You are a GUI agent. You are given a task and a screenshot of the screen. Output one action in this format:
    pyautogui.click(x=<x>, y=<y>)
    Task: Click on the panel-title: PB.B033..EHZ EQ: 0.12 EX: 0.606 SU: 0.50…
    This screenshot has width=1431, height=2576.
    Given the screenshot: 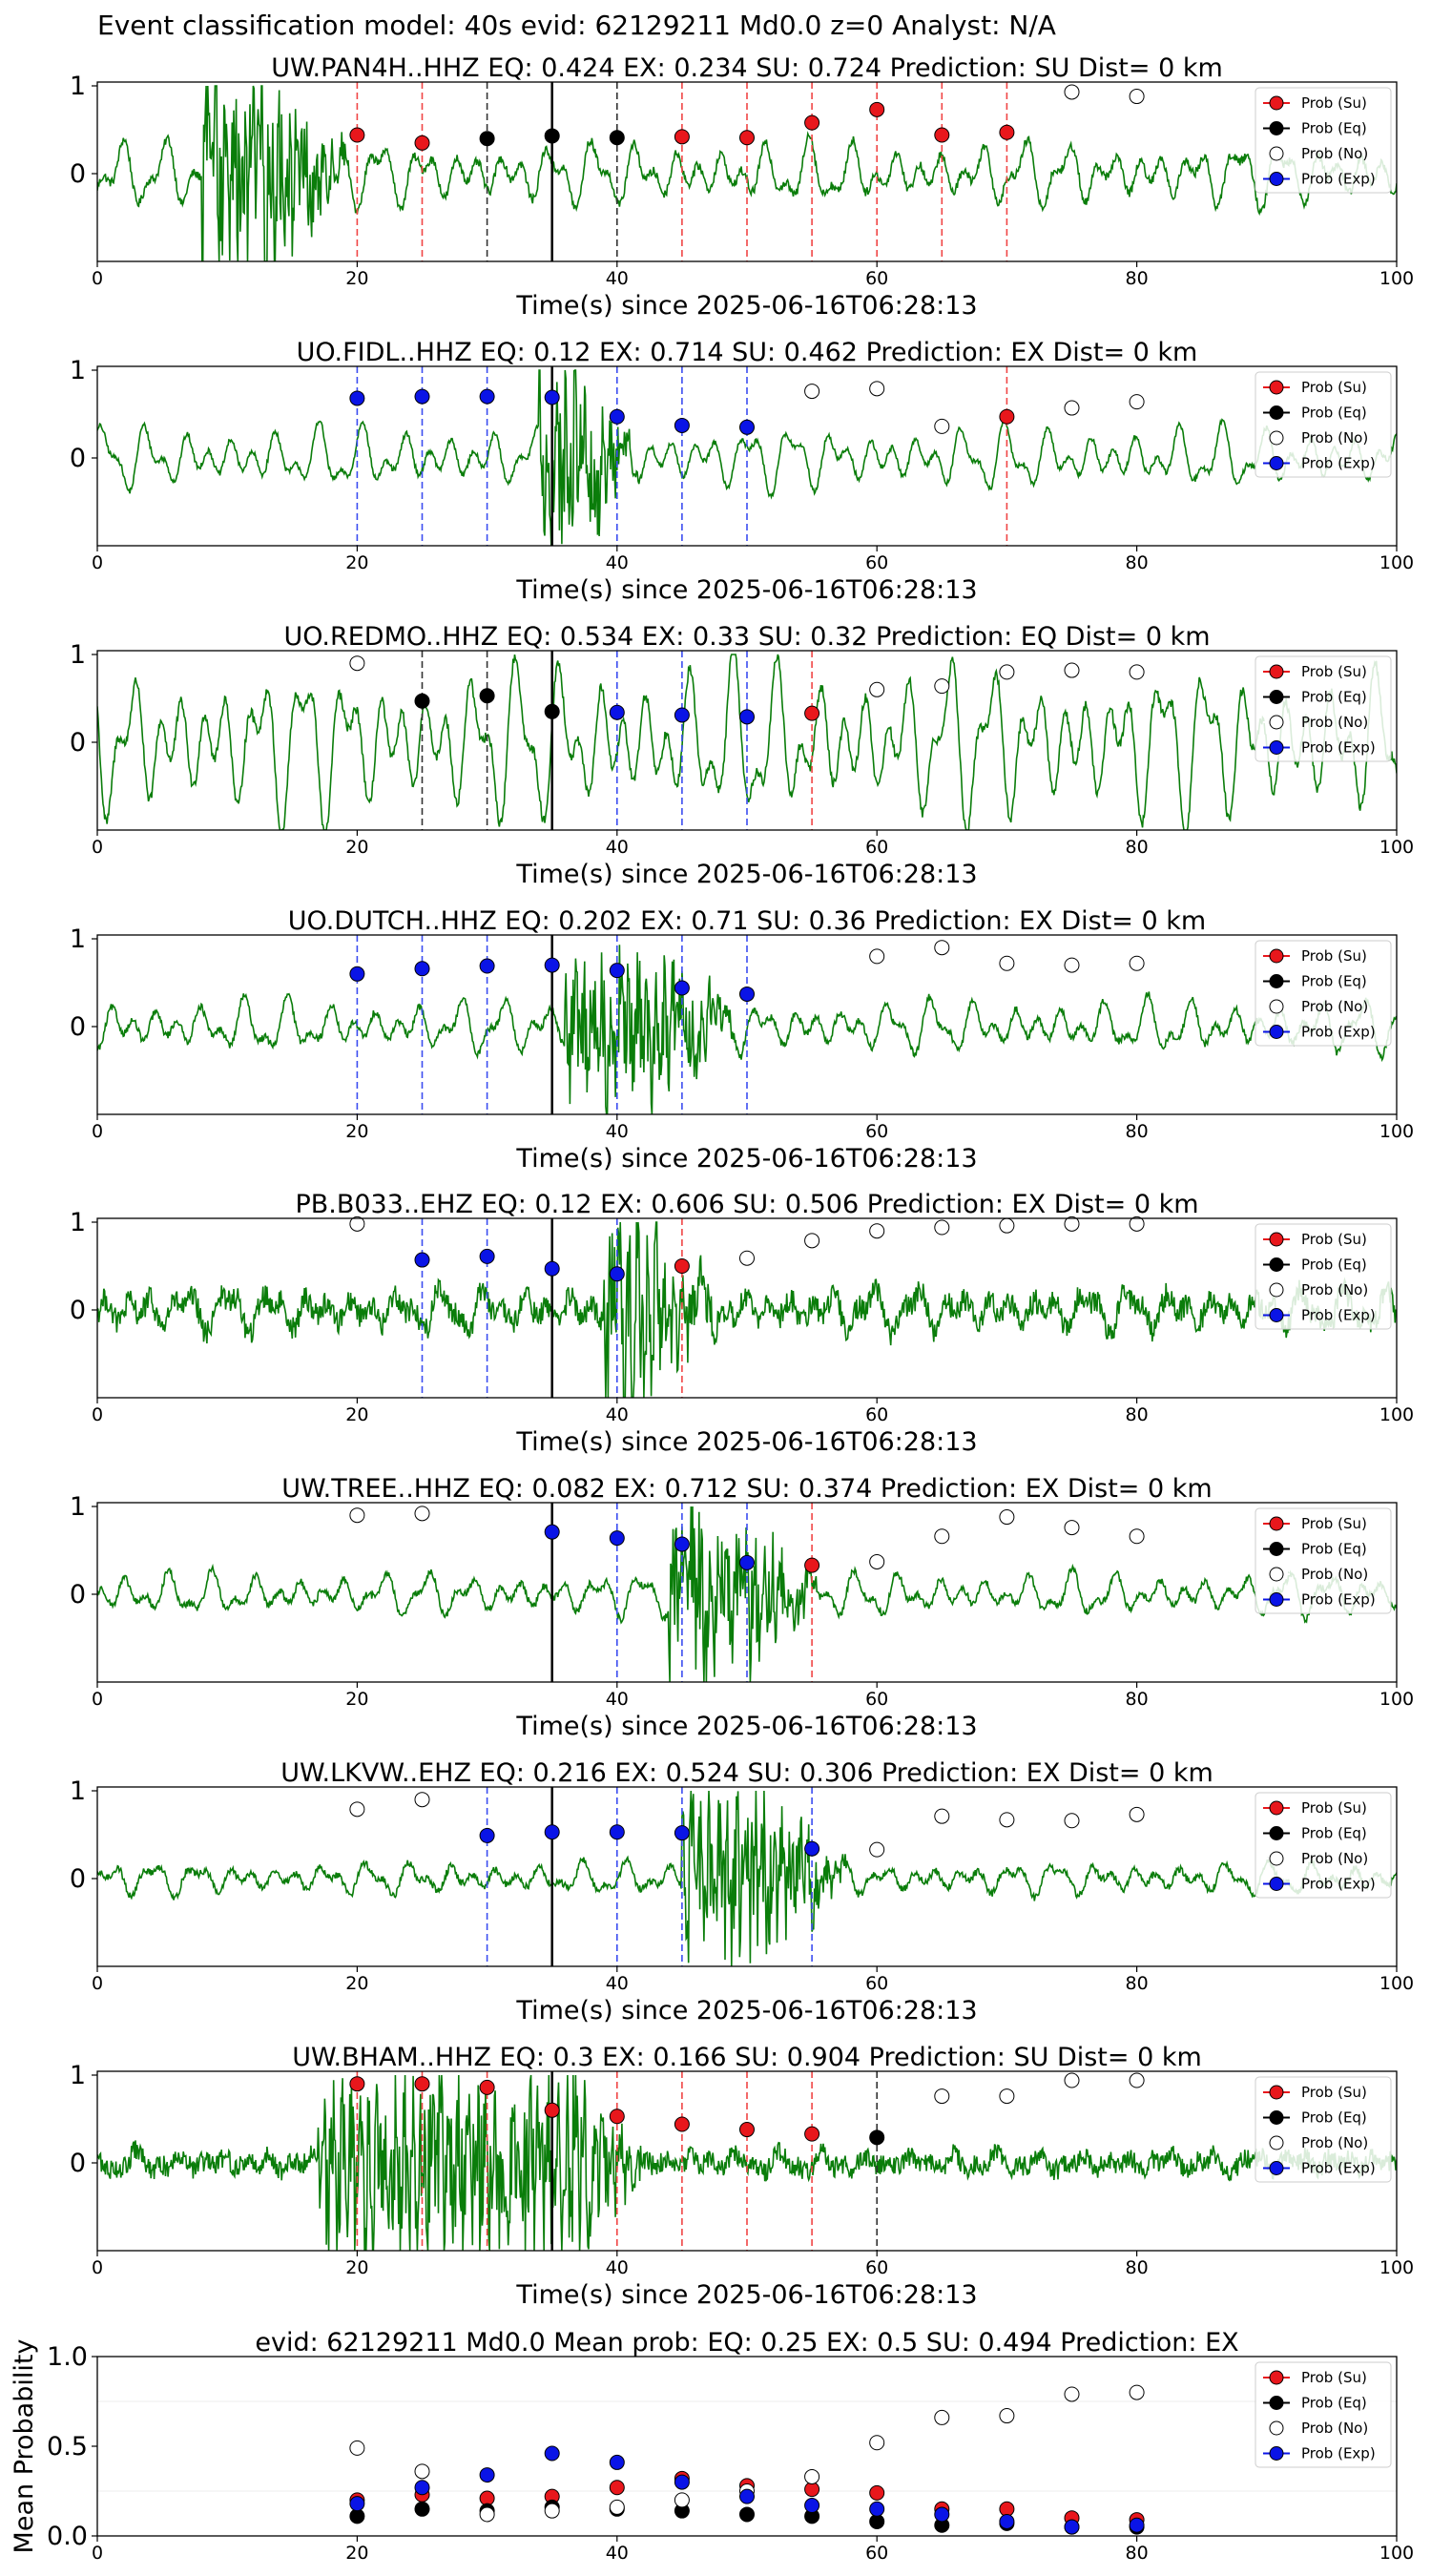 What is the action you would take?
    pyautogui.click(x=746, y=1204)
    